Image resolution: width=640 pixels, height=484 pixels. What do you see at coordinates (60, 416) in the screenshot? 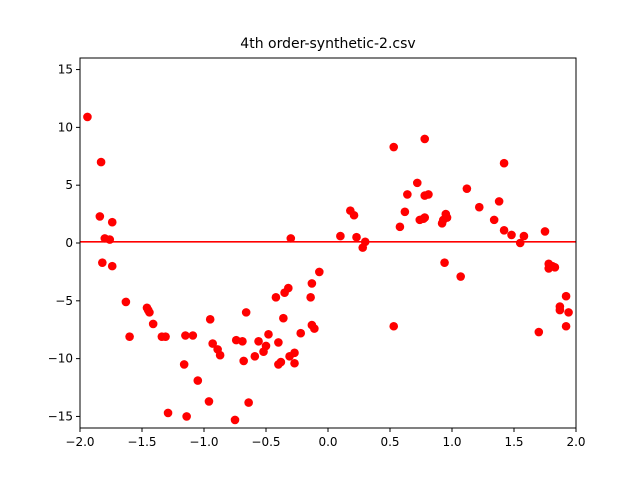
I see `y-tick-label: −15` at bounding box center [60, 416].